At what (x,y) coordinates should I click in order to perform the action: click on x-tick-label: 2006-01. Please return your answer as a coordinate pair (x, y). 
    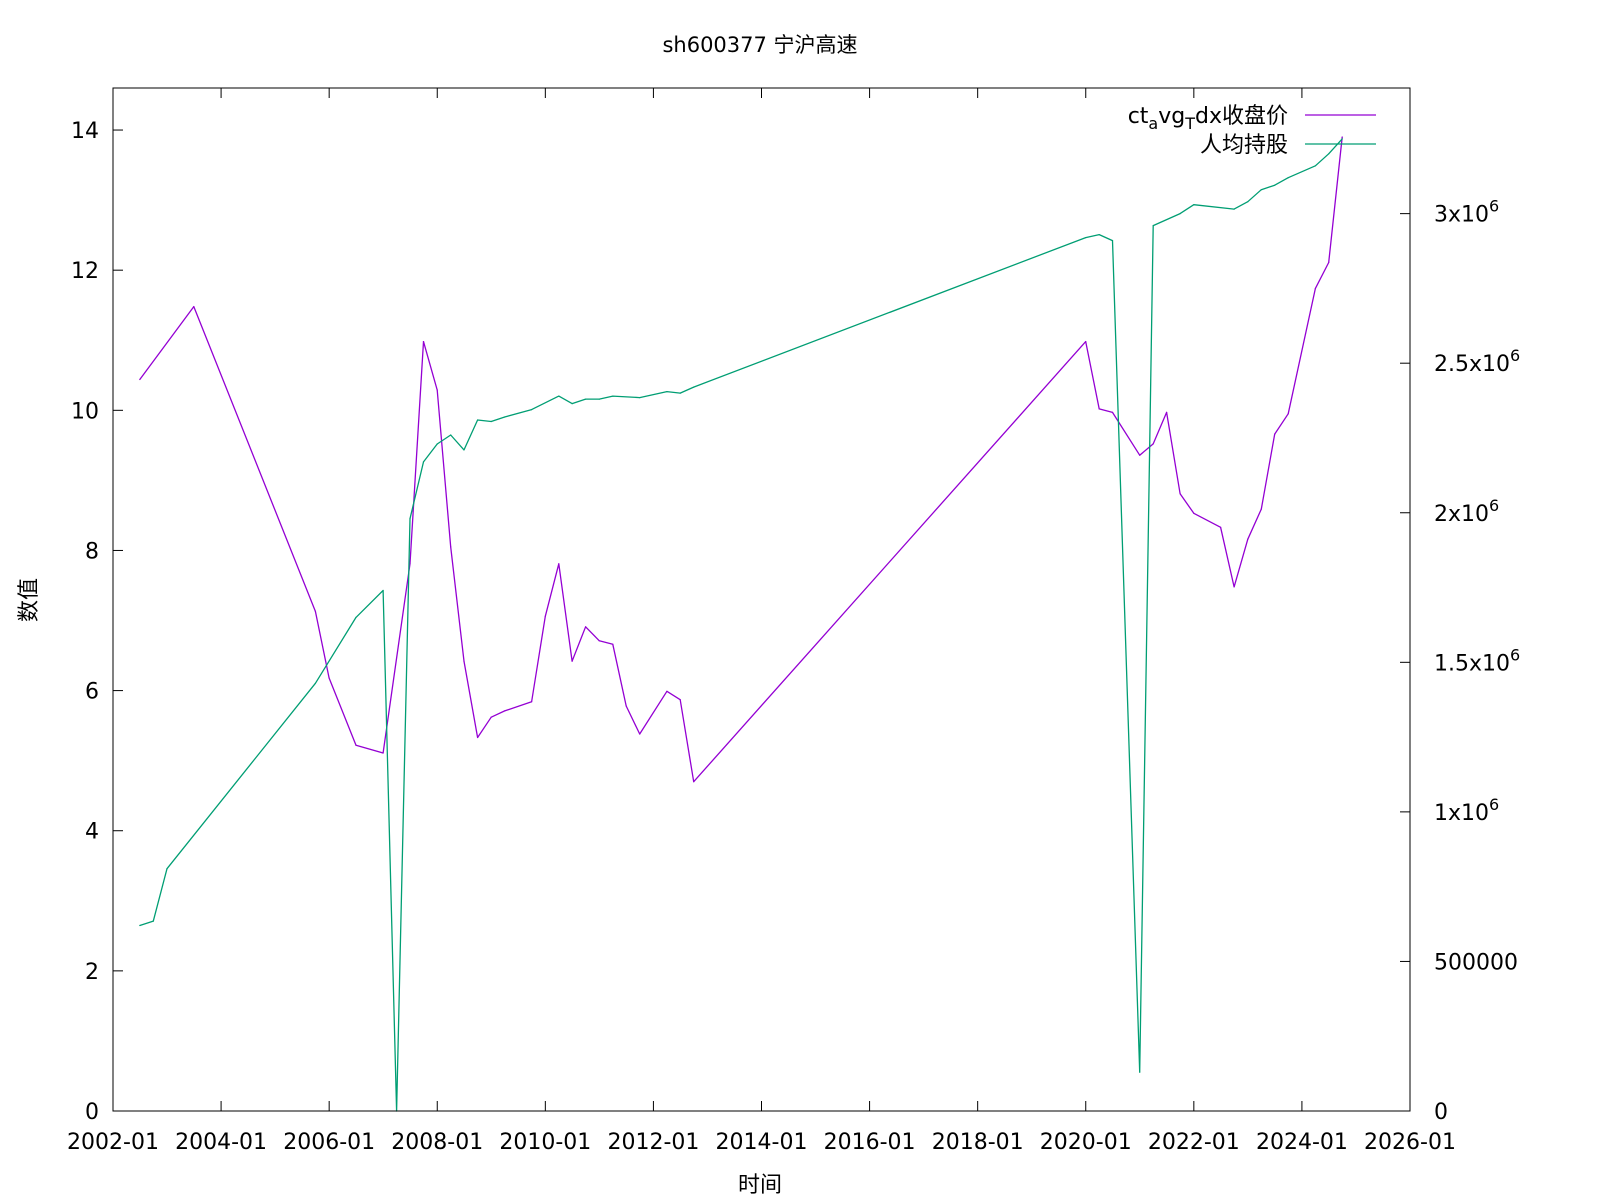
    Looking at the image, I should click on (329, 1142).